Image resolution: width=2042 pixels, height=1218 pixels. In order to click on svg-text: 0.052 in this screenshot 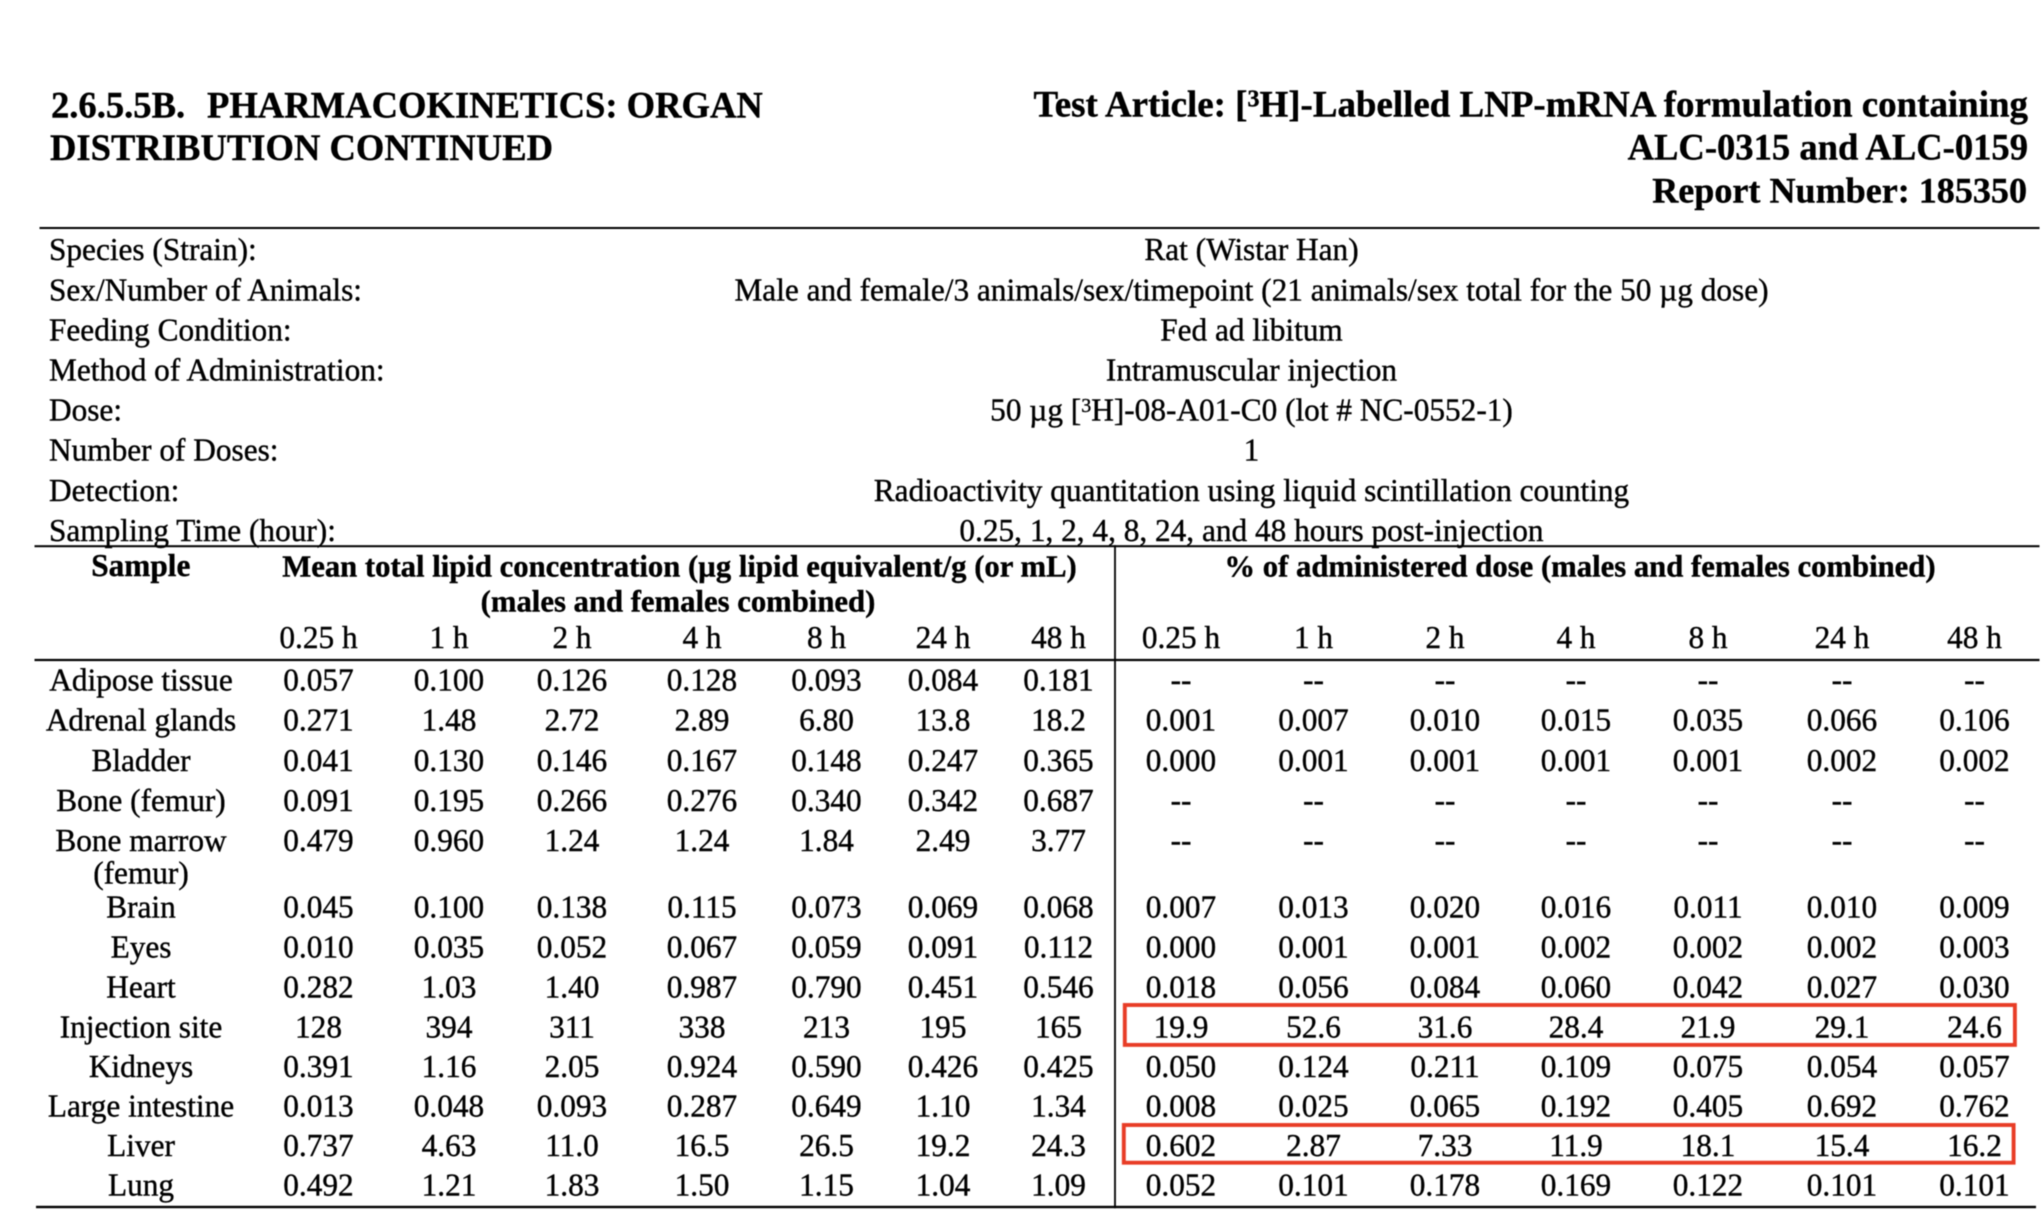, I will do `click(1181, 1184)`.